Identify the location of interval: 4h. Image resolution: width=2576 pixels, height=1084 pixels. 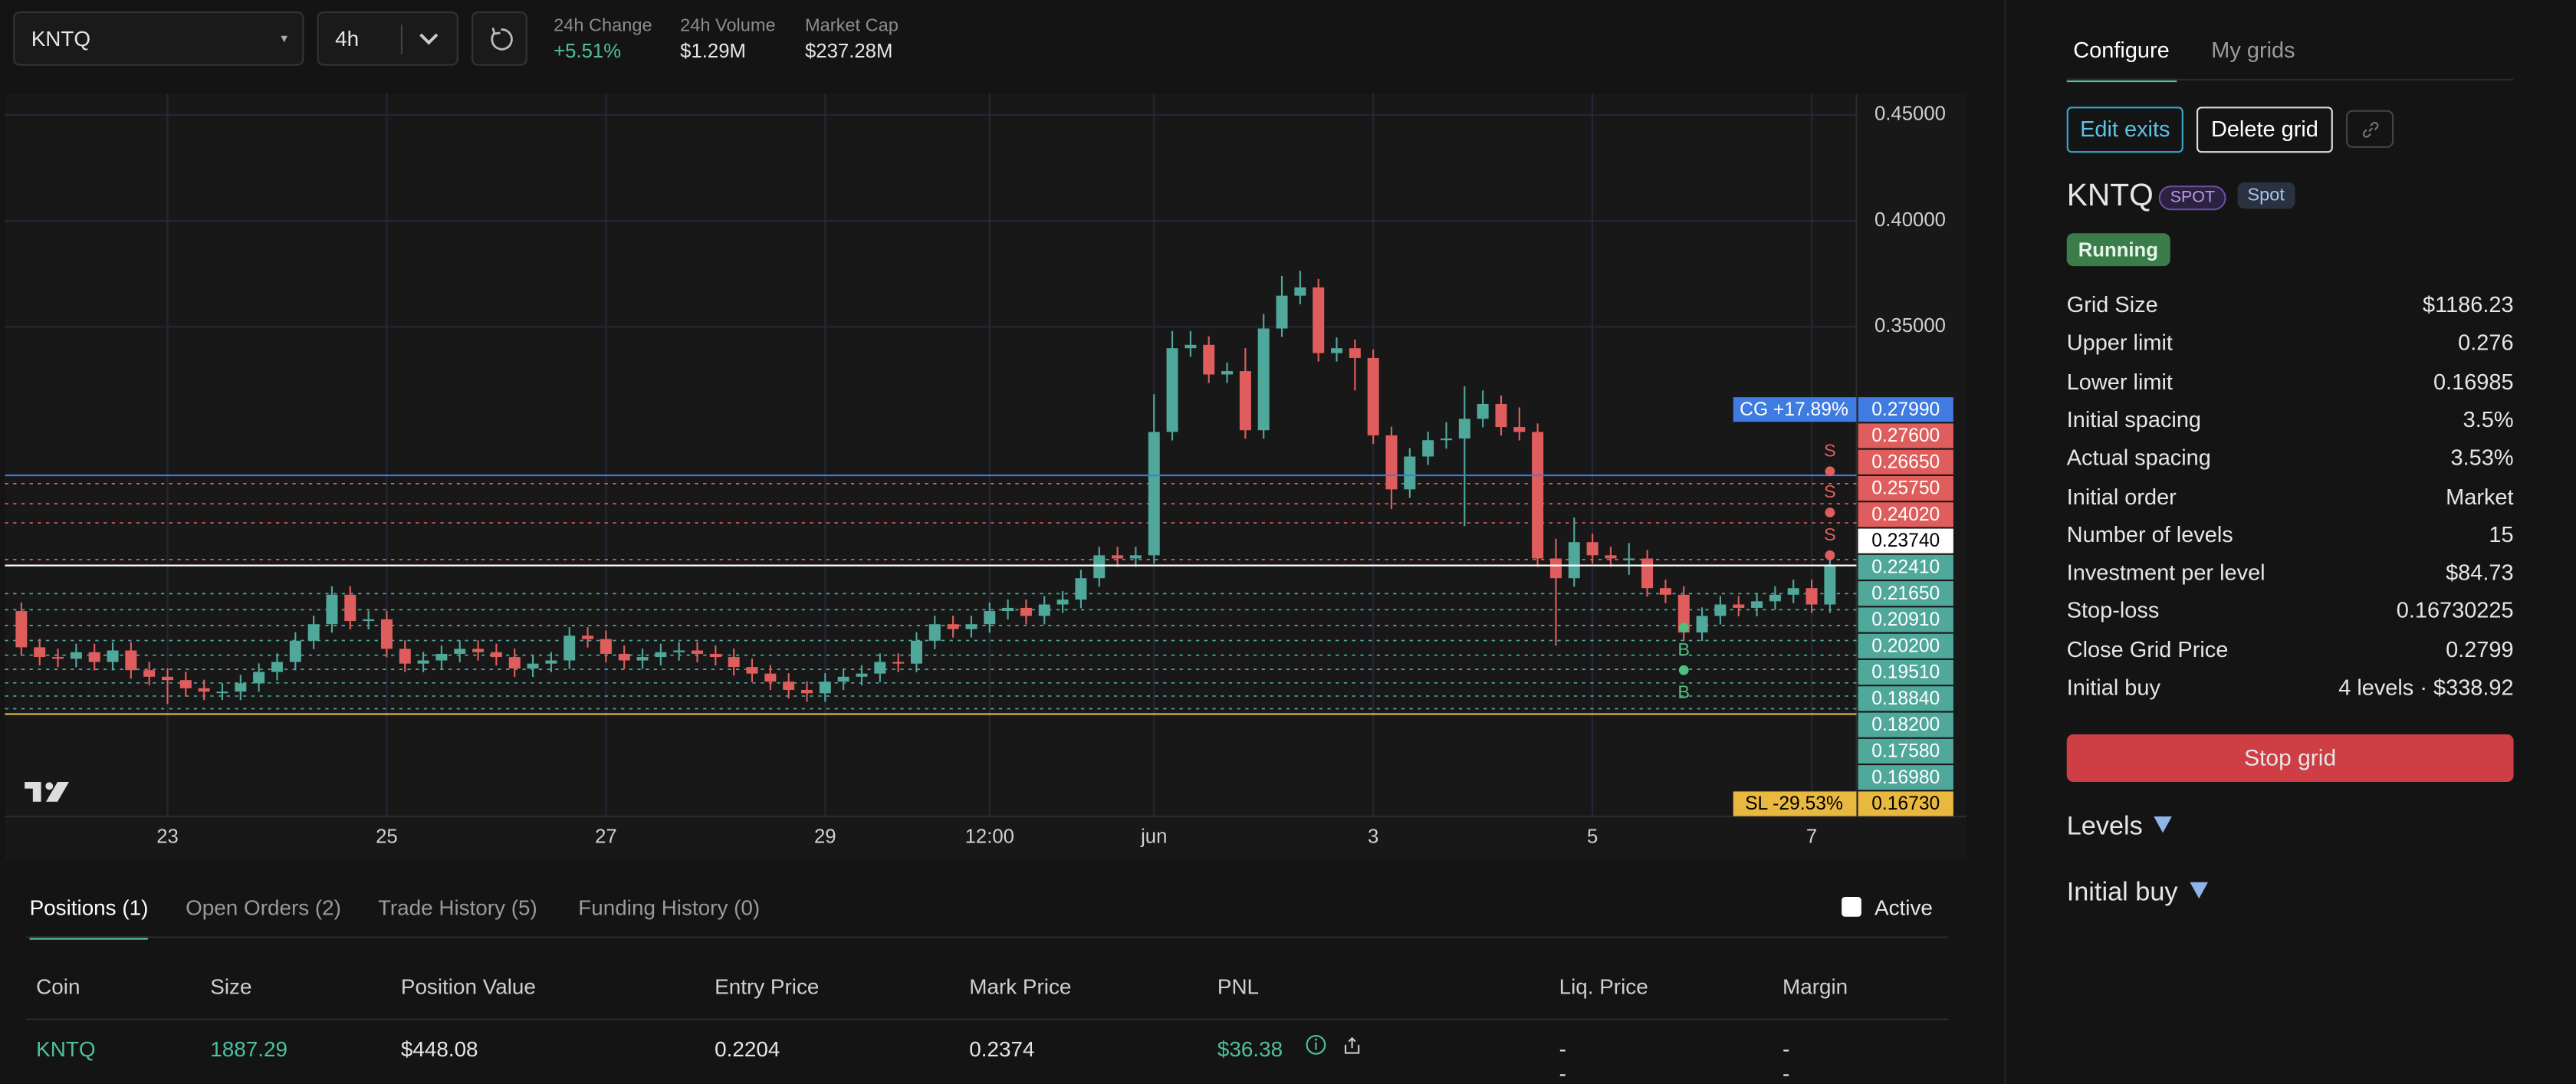
(347, 39).